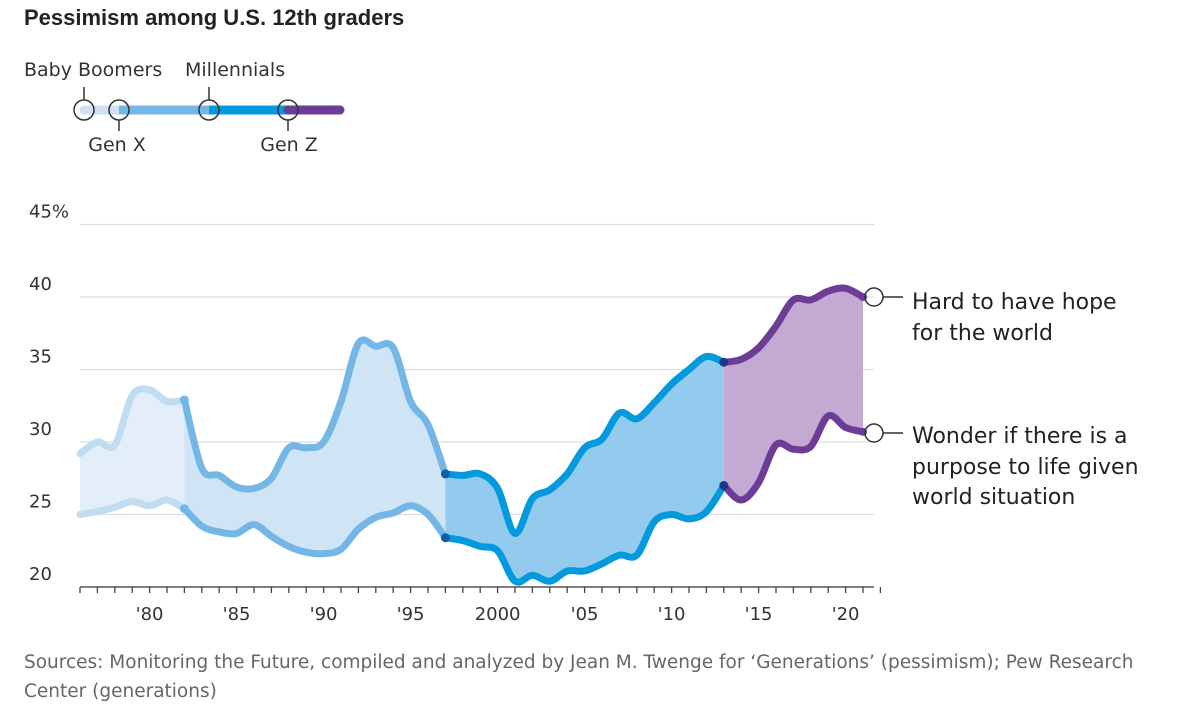 This screenshot has height=714, width=1200. I want to click on boundary-marker-hope-gen-z, so click(724, 362).